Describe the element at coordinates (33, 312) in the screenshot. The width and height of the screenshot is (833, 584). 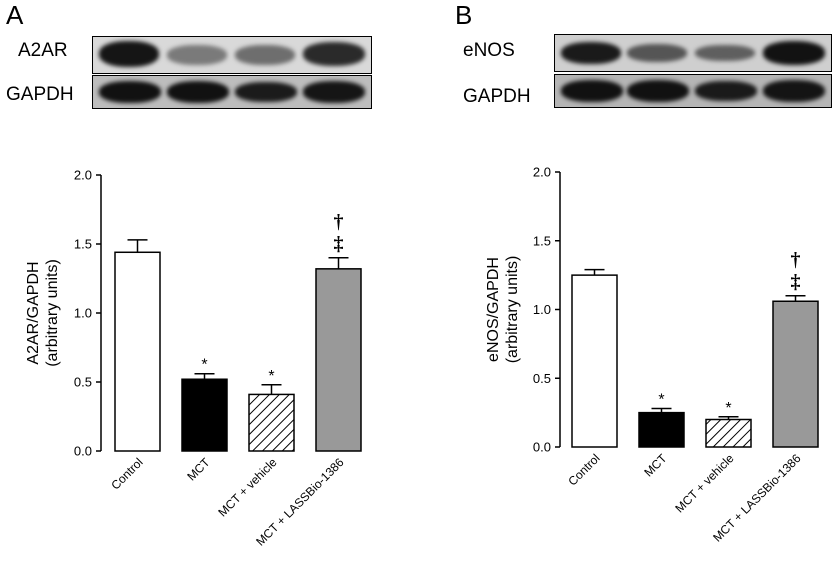
I see `y-axis-label-line: A2AR/GAPDH` at that location.